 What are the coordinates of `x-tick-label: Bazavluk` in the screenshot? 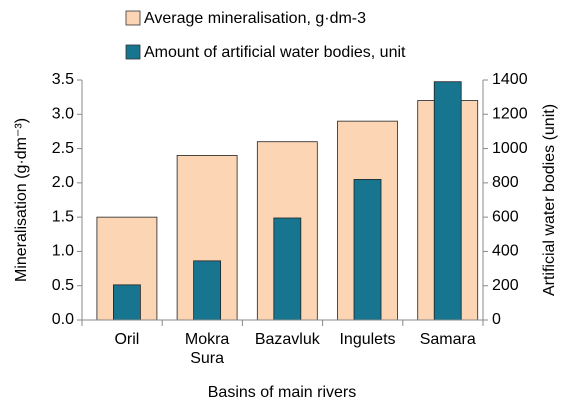 It's located at (287, 339).